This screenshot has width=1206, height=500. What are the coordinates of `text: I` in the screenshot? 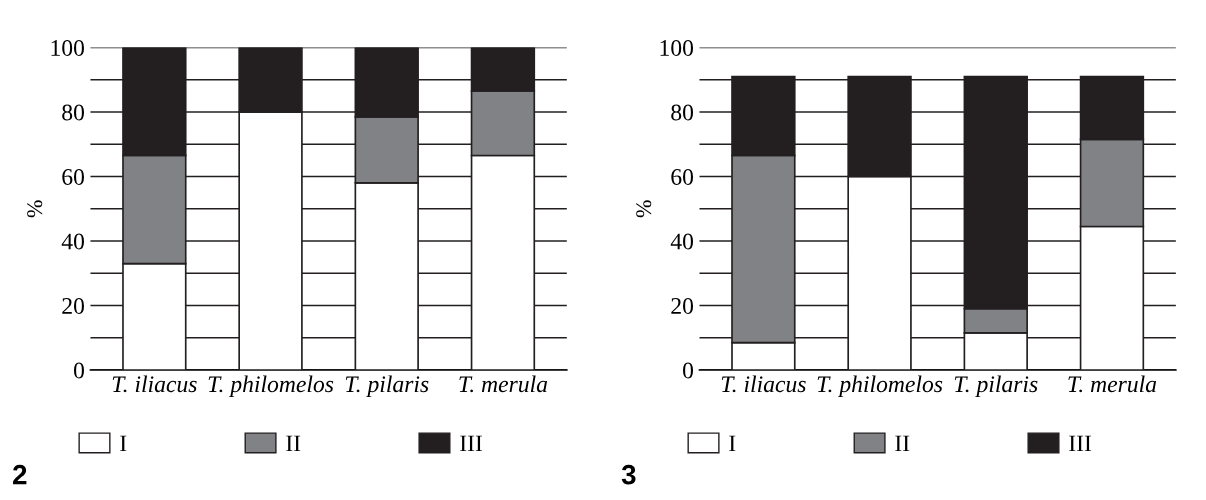 It's located at (732, 443).